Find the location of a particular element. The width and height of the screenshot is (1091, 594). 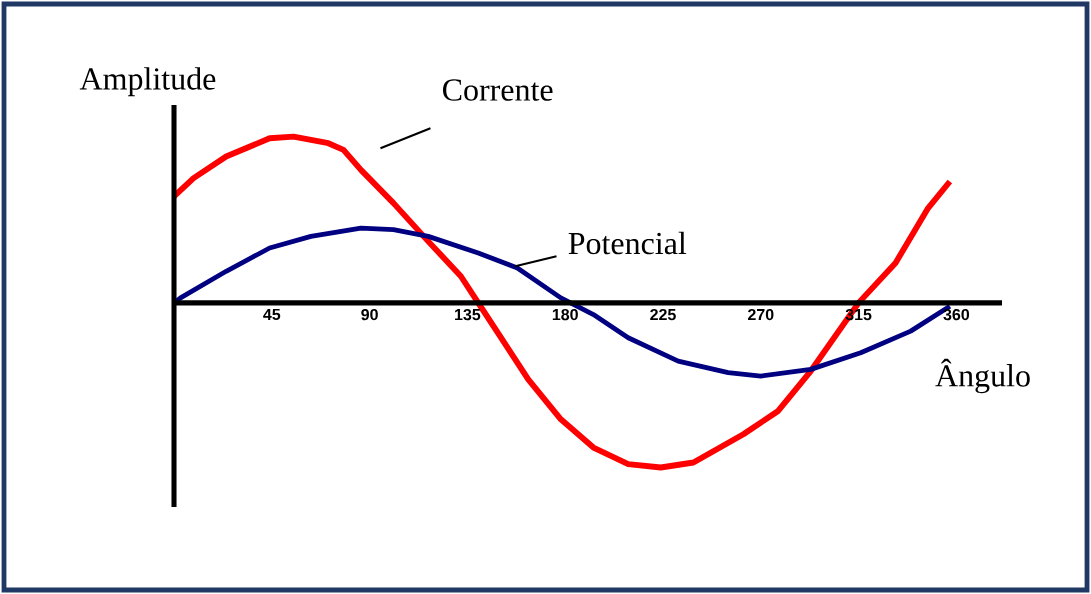

x-tick-label: 135 is located at coordinates (468, 314).